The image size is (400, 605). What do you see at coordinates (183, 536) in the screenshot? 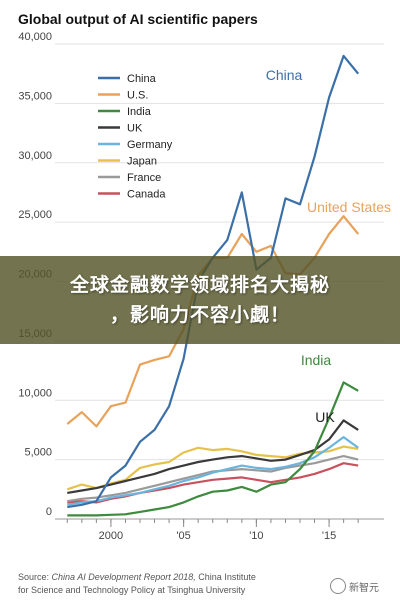
I see `x-tick-label: '05` at bounding box center [183, 536].